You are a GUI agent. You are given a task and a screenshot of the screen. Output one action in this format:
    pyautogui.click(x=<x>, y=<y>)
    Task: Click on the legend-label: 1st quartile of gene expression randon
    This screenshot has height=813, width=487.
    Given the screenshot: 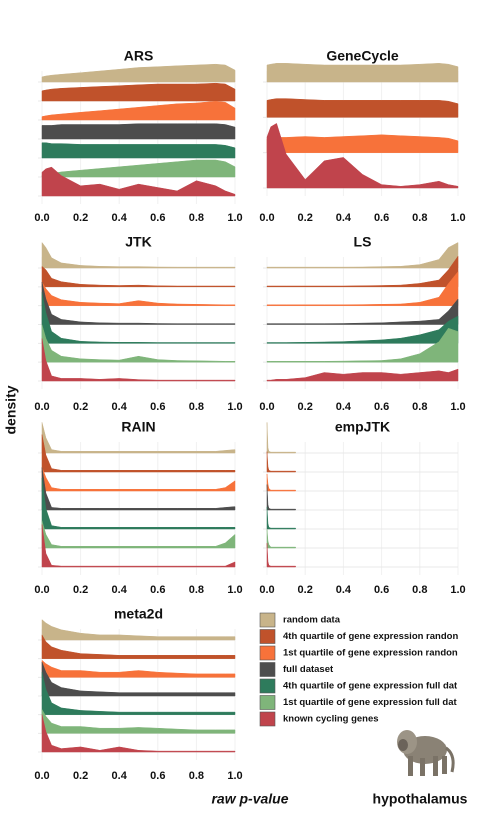 What is the action you would take?
    pyautogui.click(x=370, y=653)
    